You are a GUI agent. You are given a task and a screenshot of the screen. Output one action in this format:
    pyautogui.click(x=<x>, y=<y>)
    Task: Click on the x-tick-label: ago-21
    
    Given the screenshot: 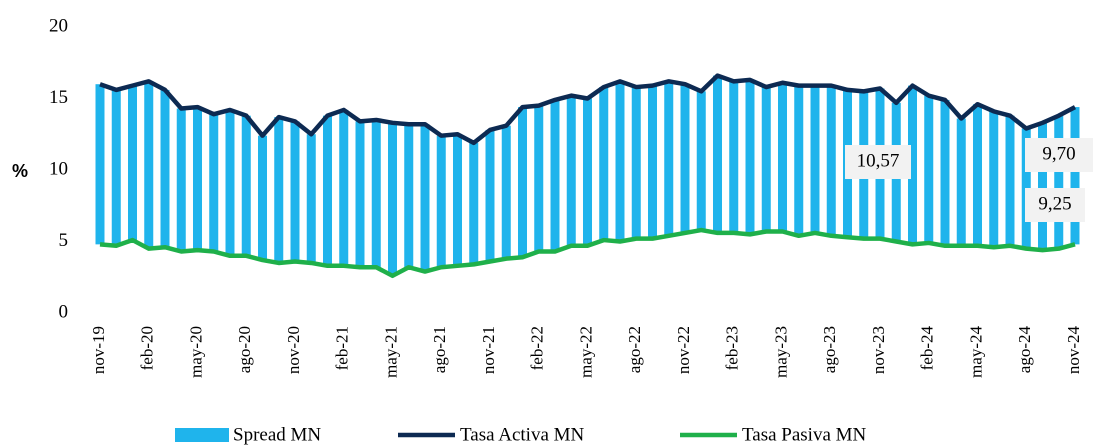 What is the action you would take?
    pyautogui.click(x=439, y=349)
    